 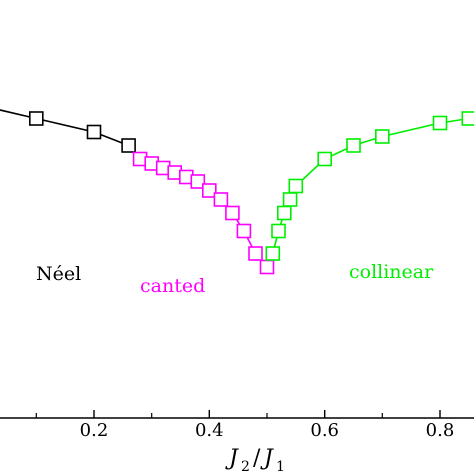 What do you see at coordinates (267, 458) in the screenshot?
I see `x-axis-label-j1: J` at bounding box center [267, 458].